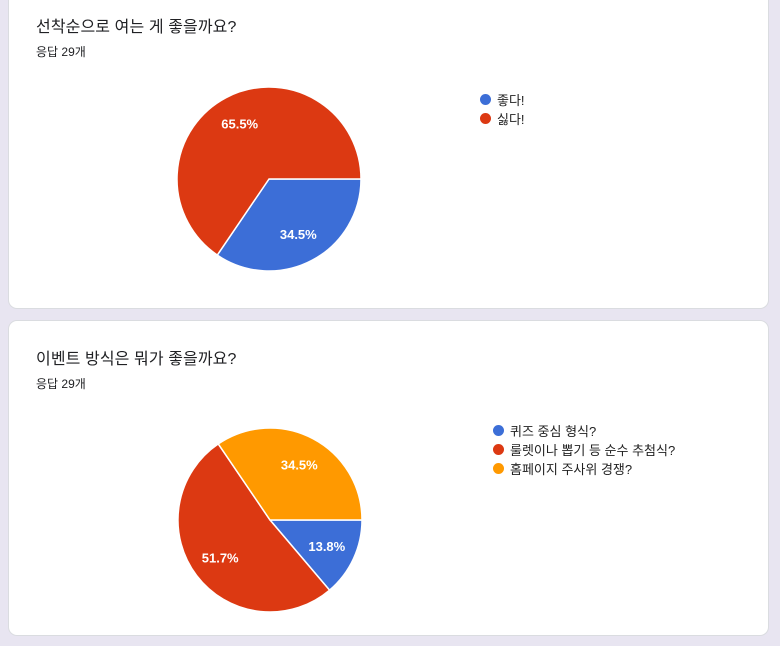  I want to click on legend-label: 좋다!, so click(511, 100).